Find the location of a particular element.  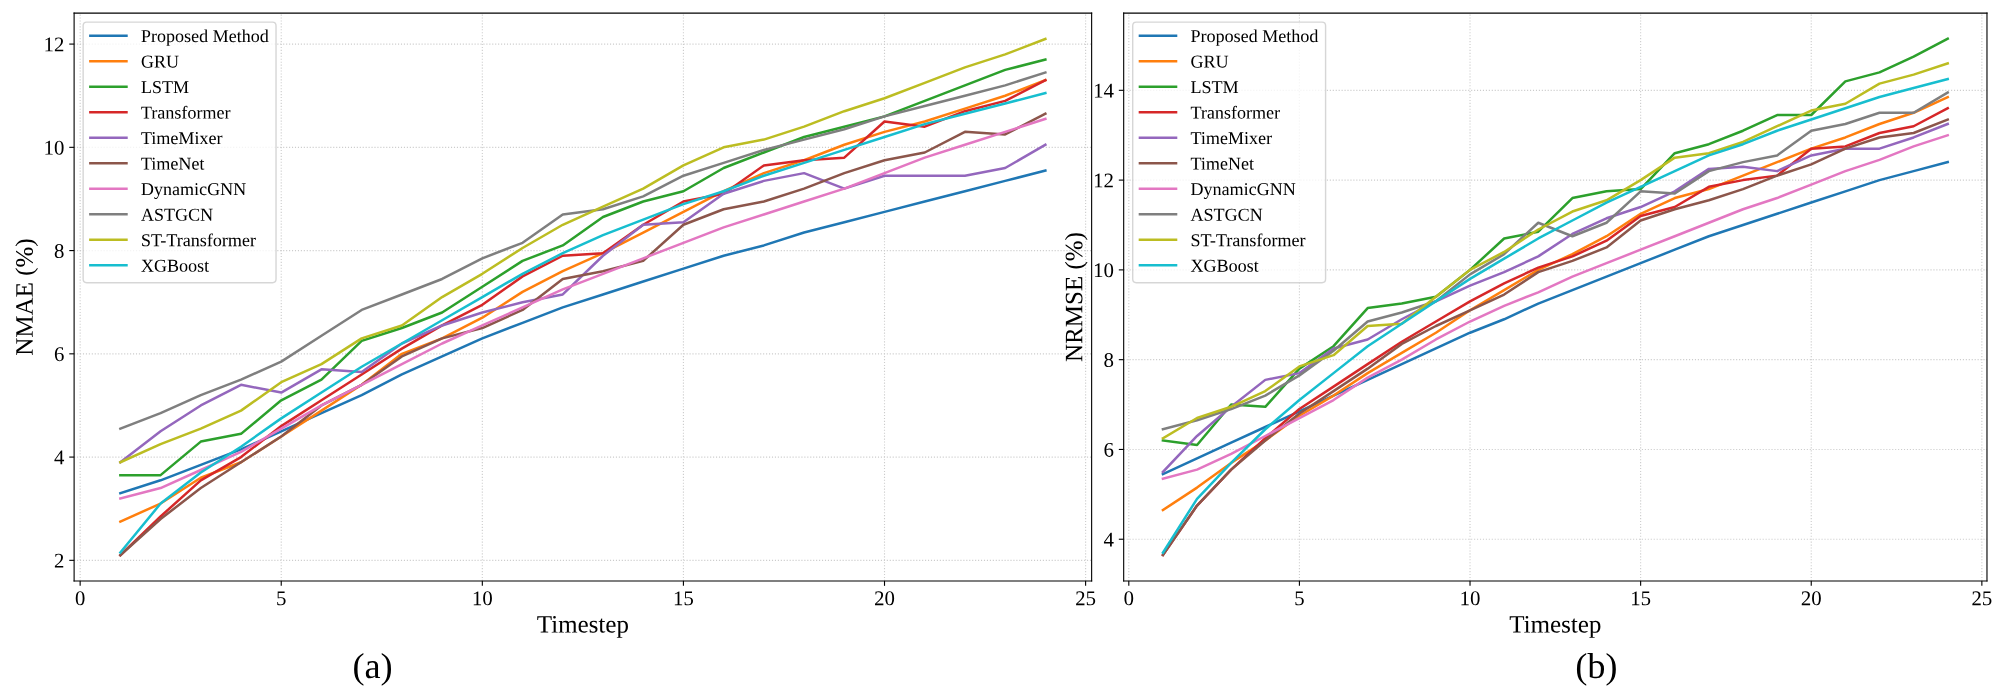

y-axis-title: NRMSE (%) is located at coordinates (1076, 297).